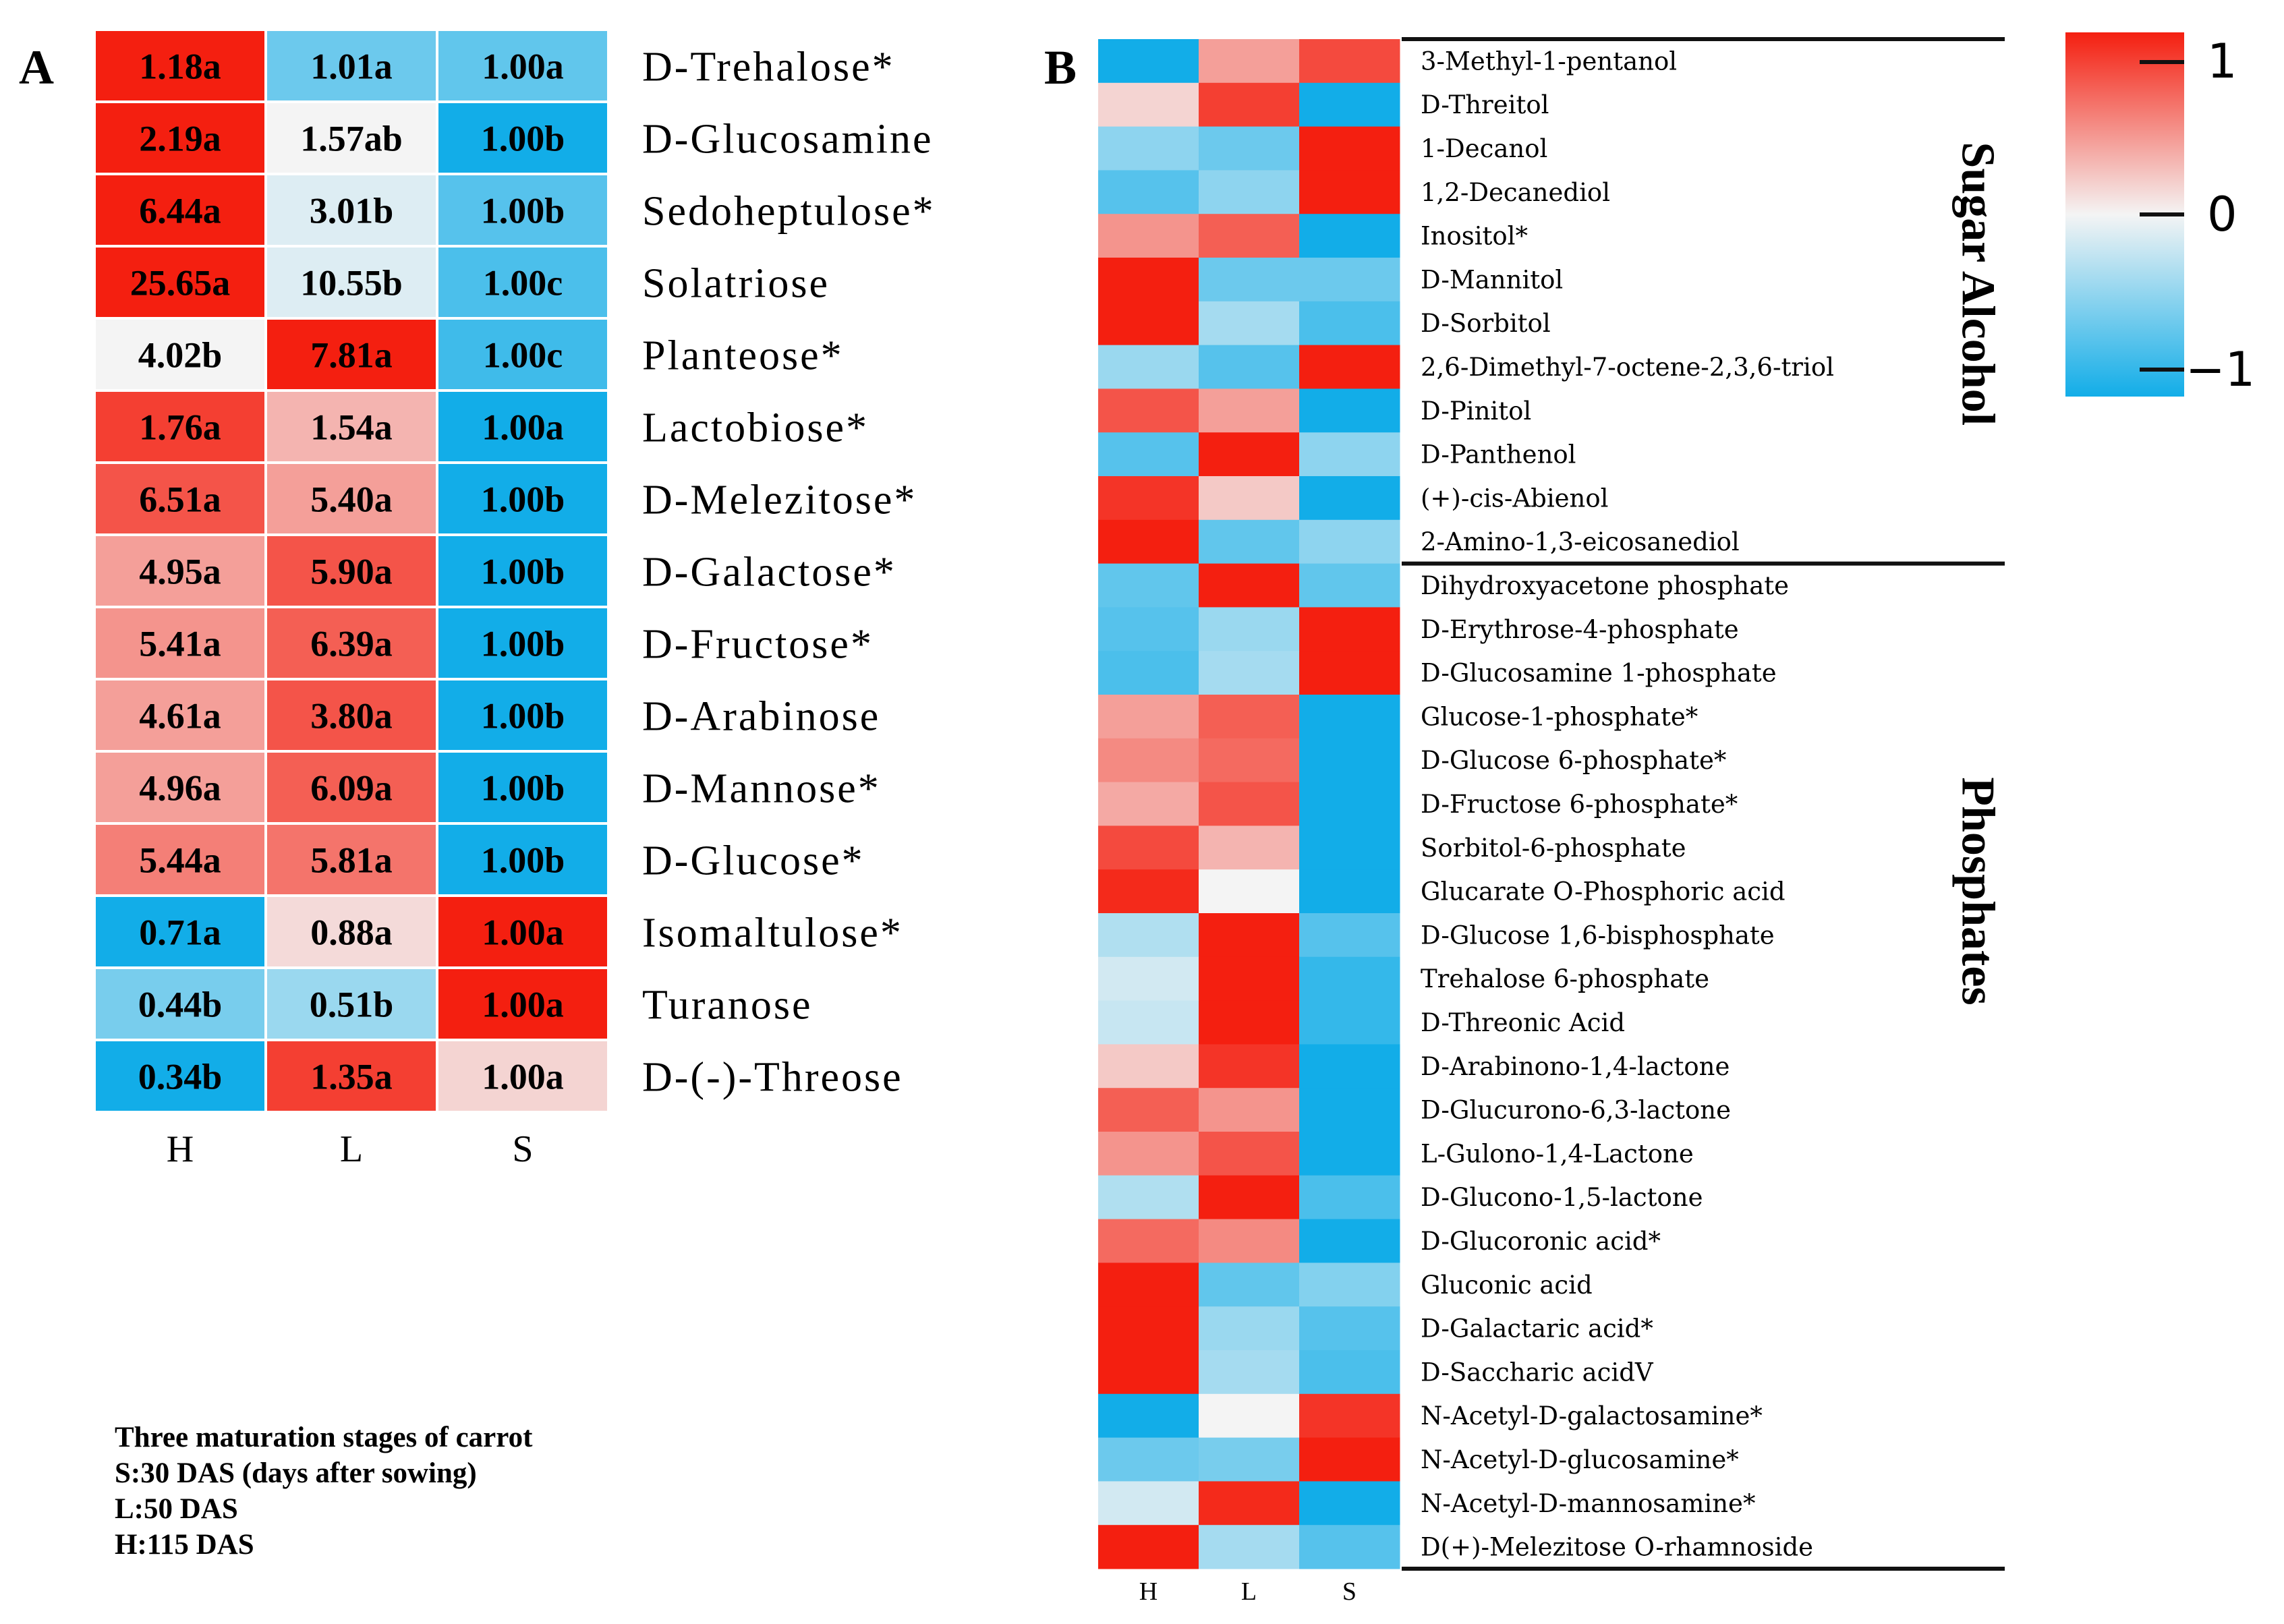  Describe the element at coordinates (755, 428) in the screenshot. I see `heatmap-a-row-label: Lactobiose*` at that location.